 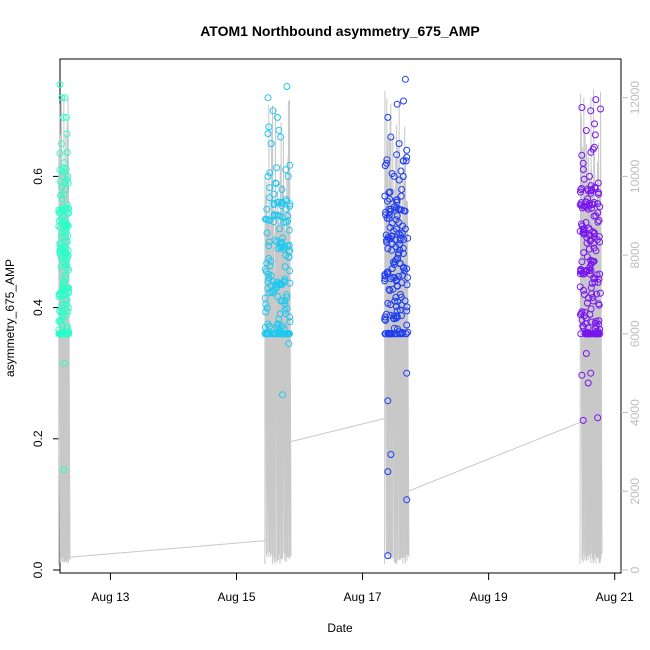 I want to click on y-tick-label: 0.6, so click(x=38, y=176).